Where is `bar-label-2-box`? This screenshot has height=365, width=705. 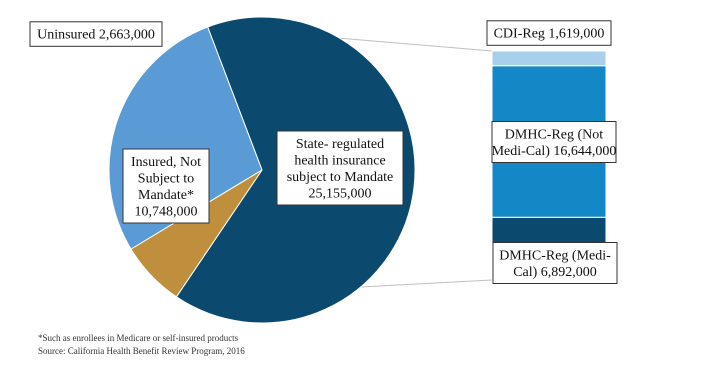
bar-label-2-box is located at coordinates (549, 33).